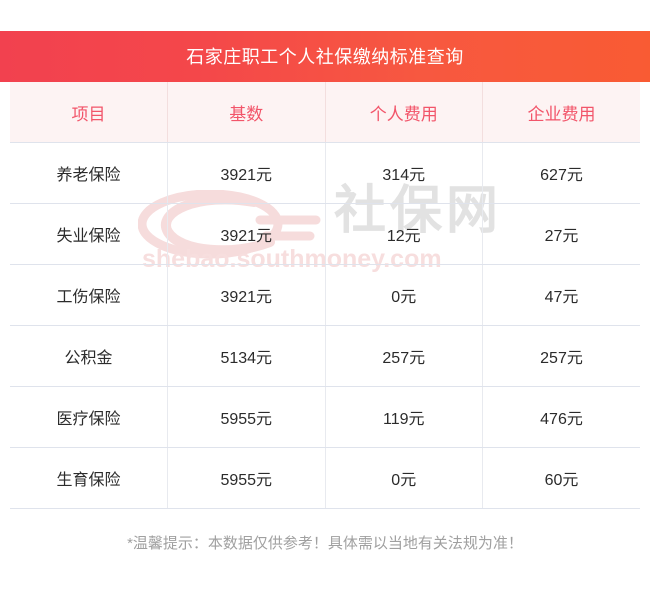 Image resolution: width=650 pixels, height=612 pixels. Describe the element at coordinates (89, 234) in the screenshot. I see `cell-item: 失业保险` at that location.